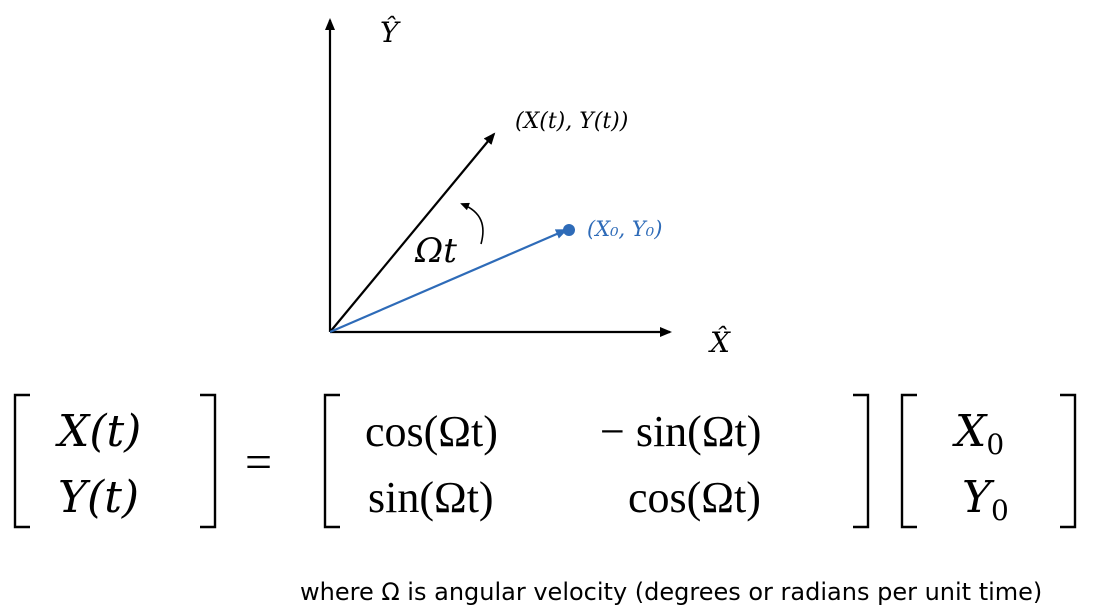 The image size is (1110, 616). Describe the element at coordinates (435, 251) in the screenshot. I see `angle-label: Ωt` at that location.